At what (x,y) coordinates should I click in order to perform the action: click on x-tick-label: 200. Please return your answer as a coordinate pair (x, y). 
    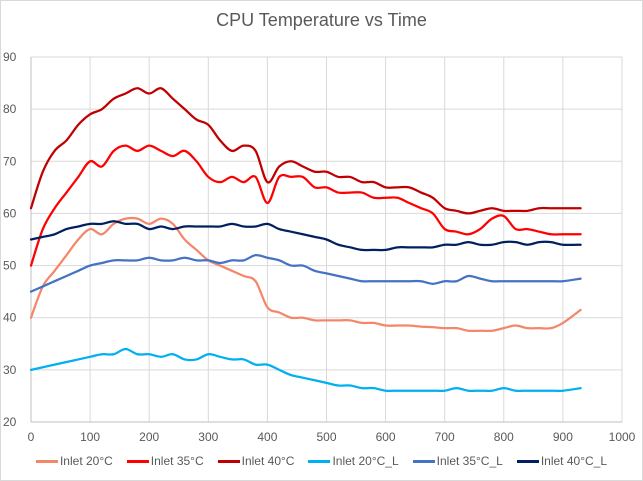
    Looking at the image, I should click on (149, 437).